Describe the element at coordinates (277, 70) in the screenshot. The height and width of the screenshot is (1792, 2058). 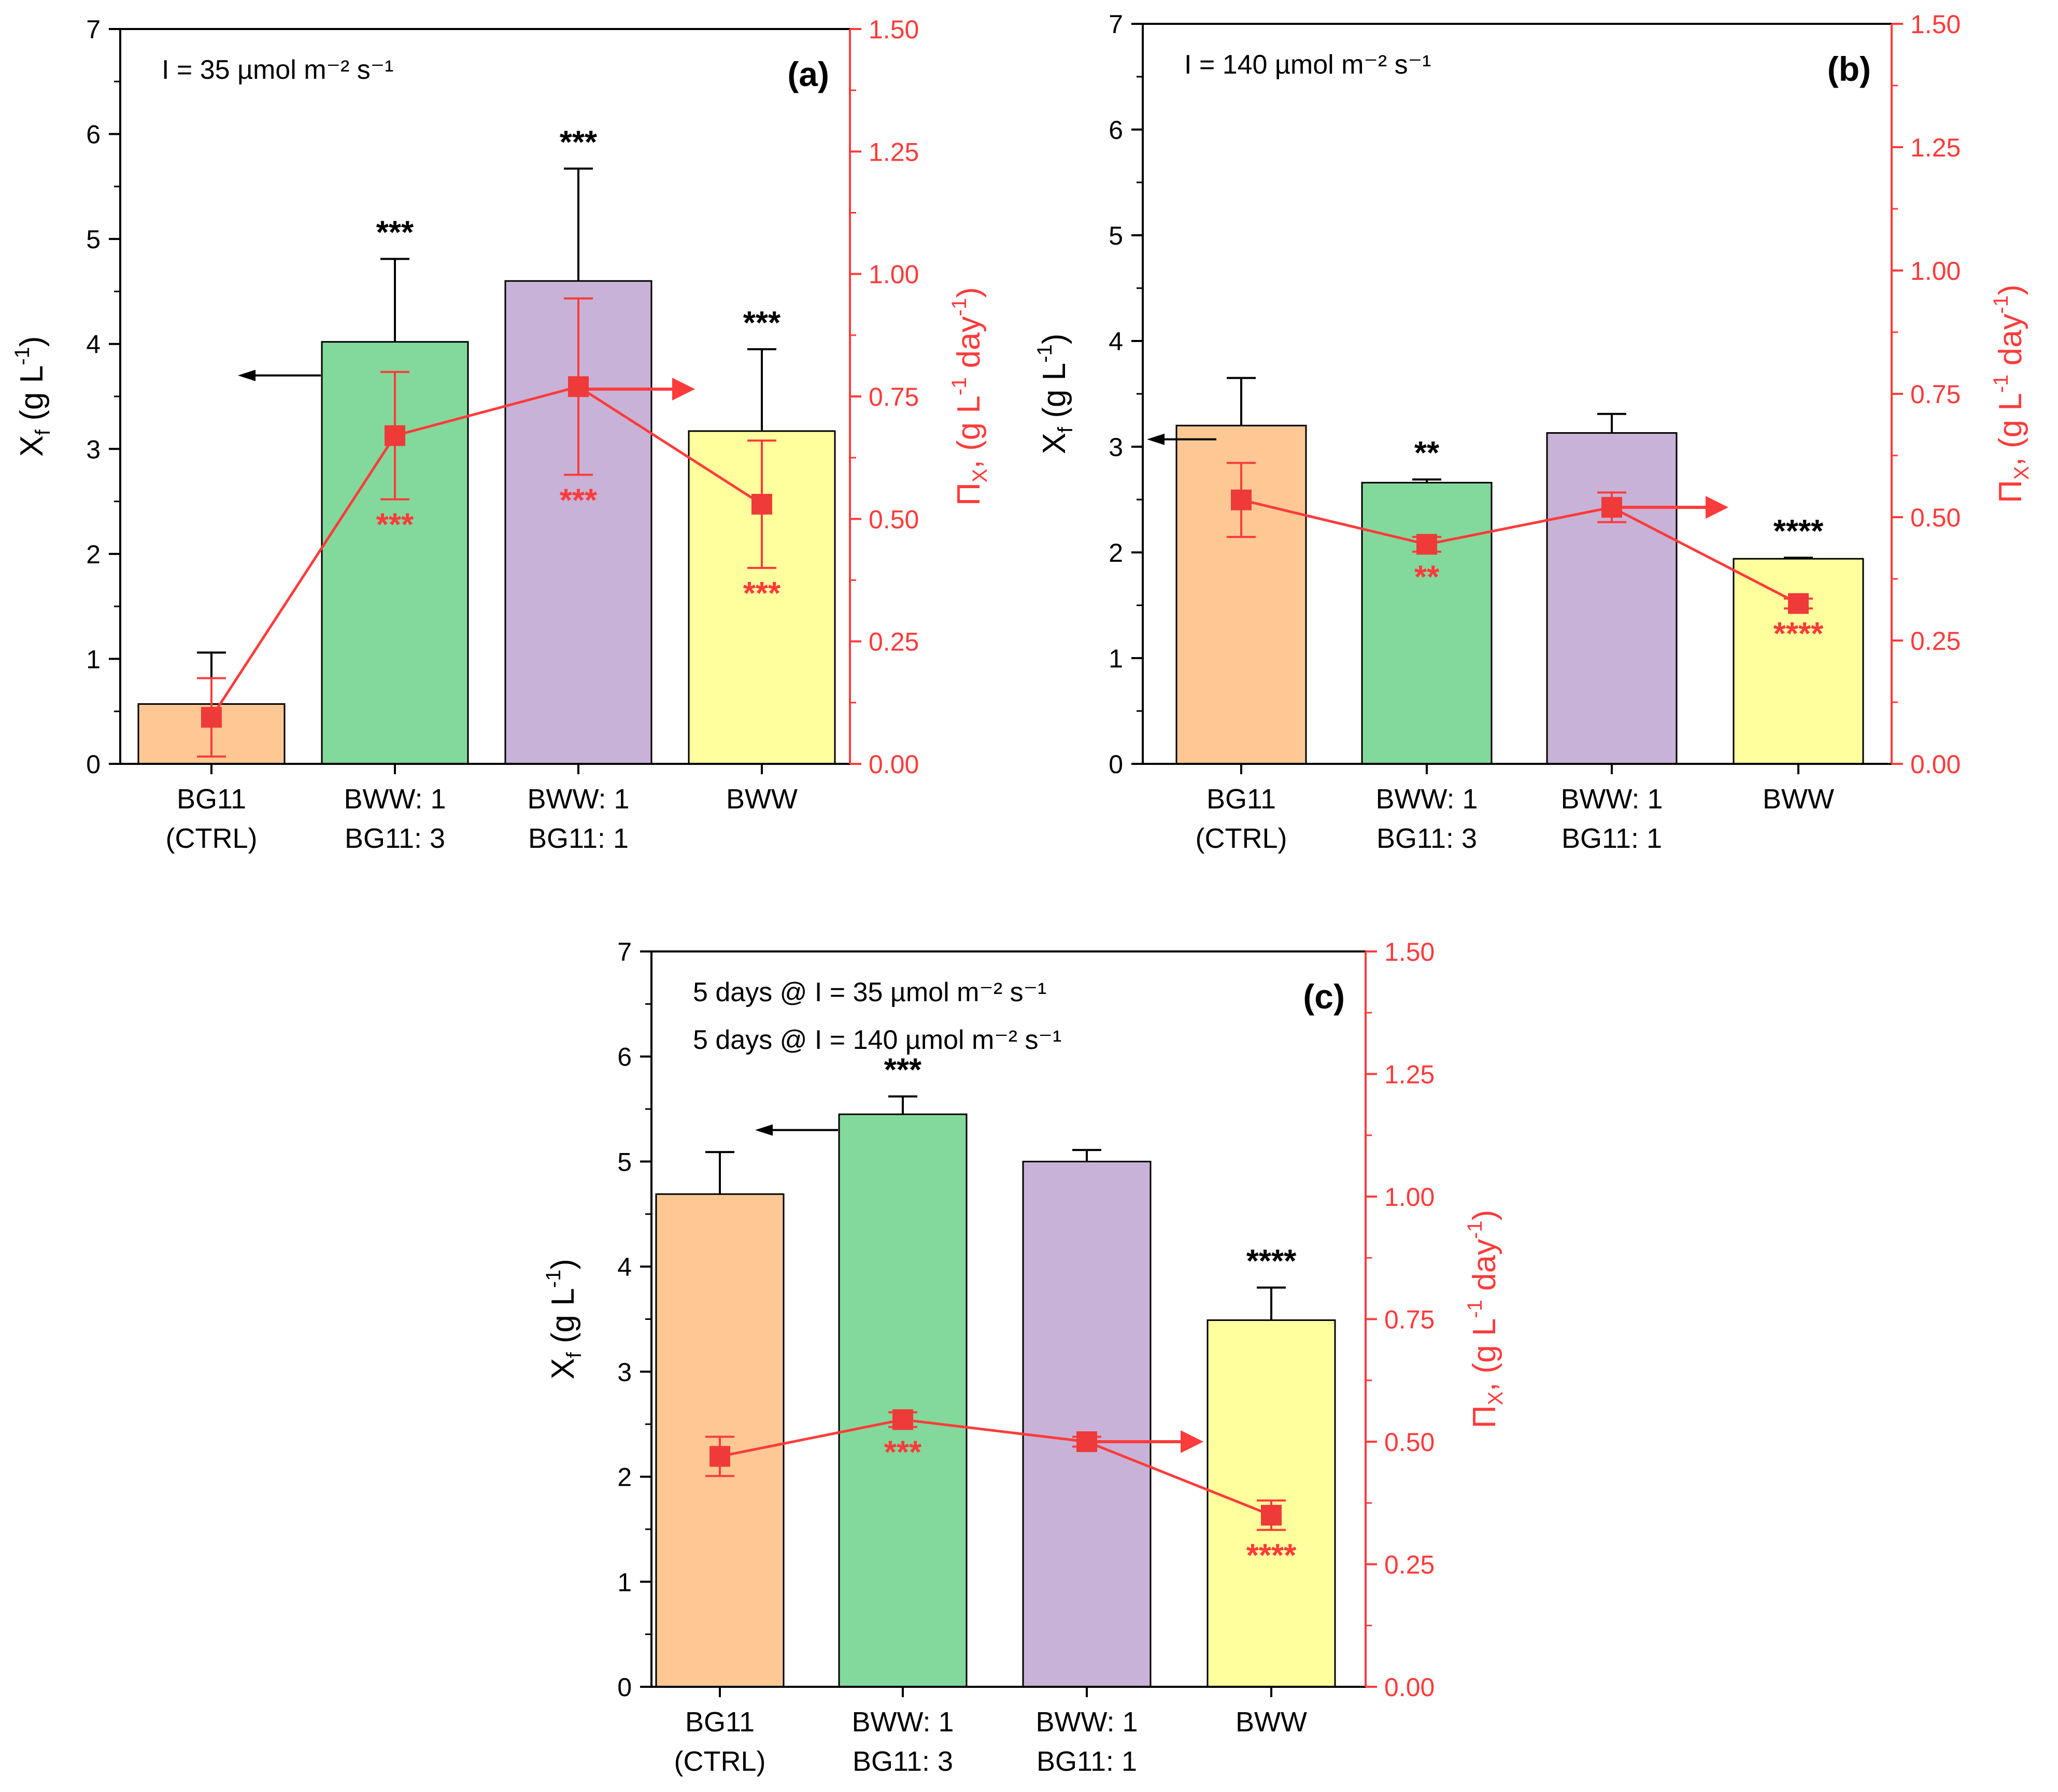
I see `condition-annotation-0: I = 35 µmol m⁻² s⁻¹` at that location.